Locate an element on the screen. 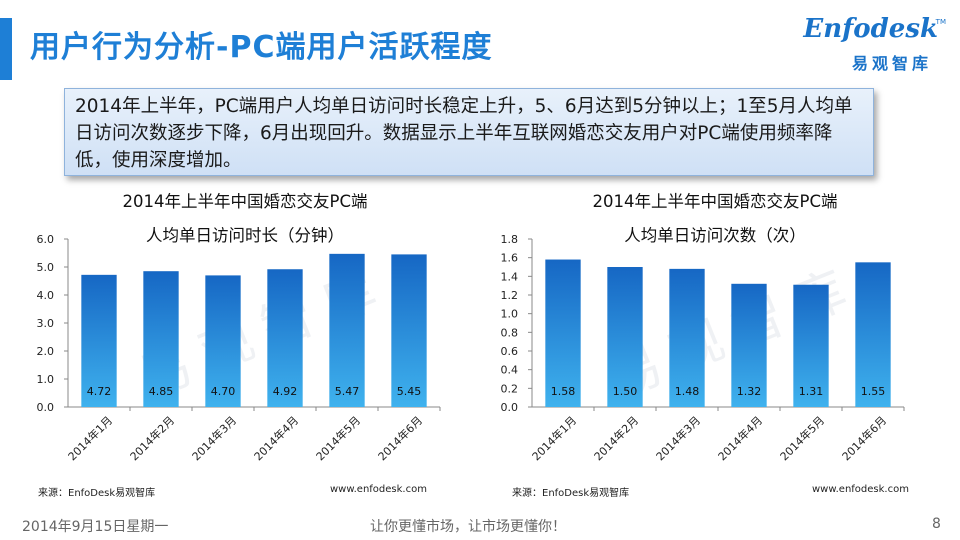 The height and width of the screenshot is (540, 960). x-category-label: 2014年1月 is located at coordinates (554, 438).